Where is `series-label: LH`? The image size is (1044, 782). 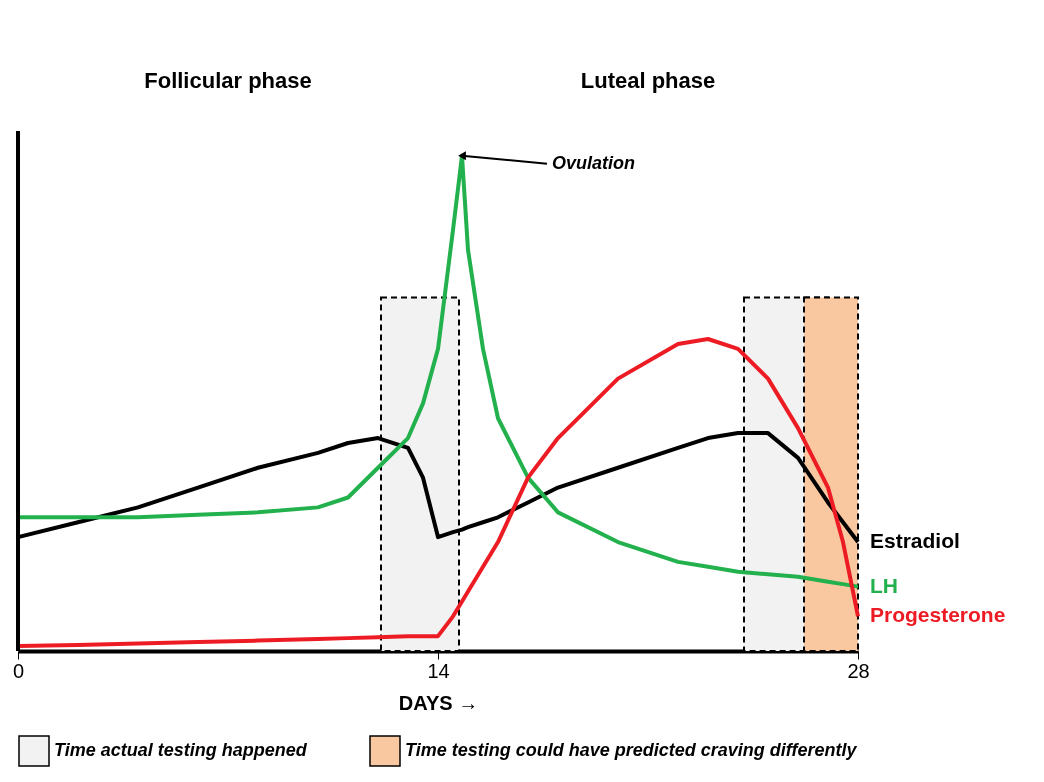
series-label: LH is located at coordinates (884, 585).